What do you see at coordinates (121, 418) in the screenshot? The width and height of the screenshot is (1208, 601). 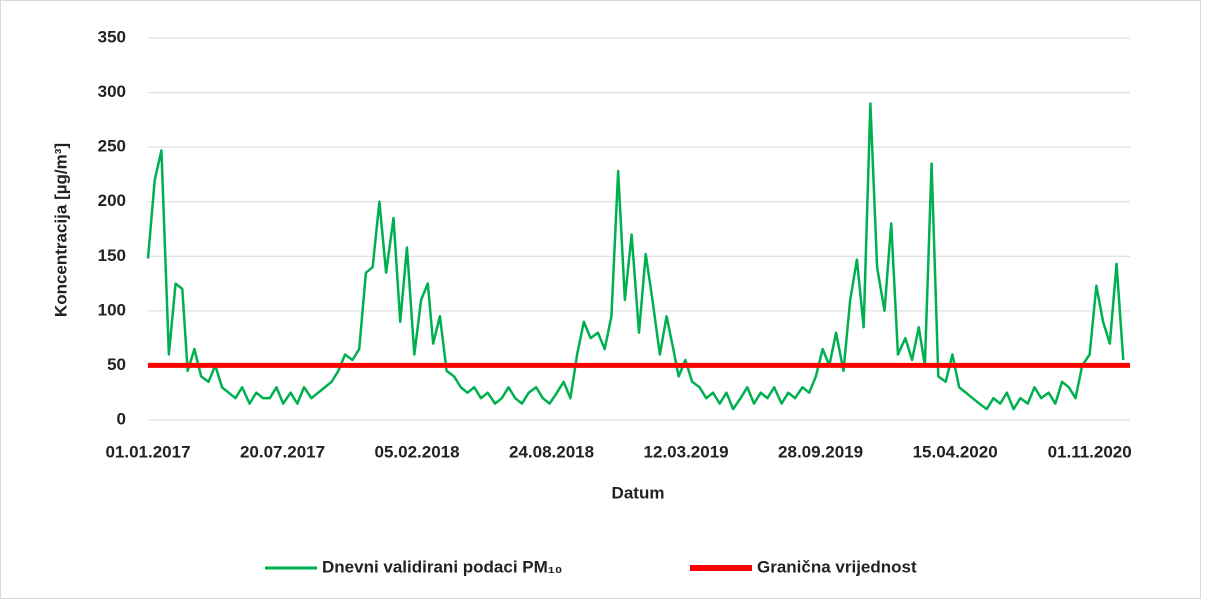 I see `y-tick-label: 0` at bounding box center [121, 418].